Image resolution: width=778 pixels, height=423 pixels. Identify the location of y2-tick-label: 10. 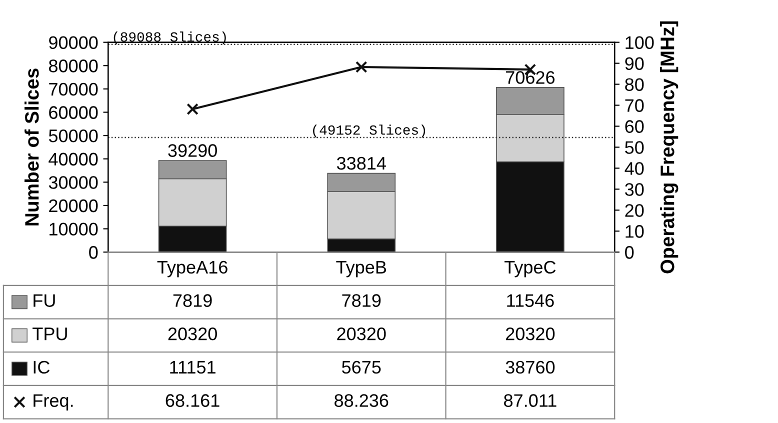
(635, 231).